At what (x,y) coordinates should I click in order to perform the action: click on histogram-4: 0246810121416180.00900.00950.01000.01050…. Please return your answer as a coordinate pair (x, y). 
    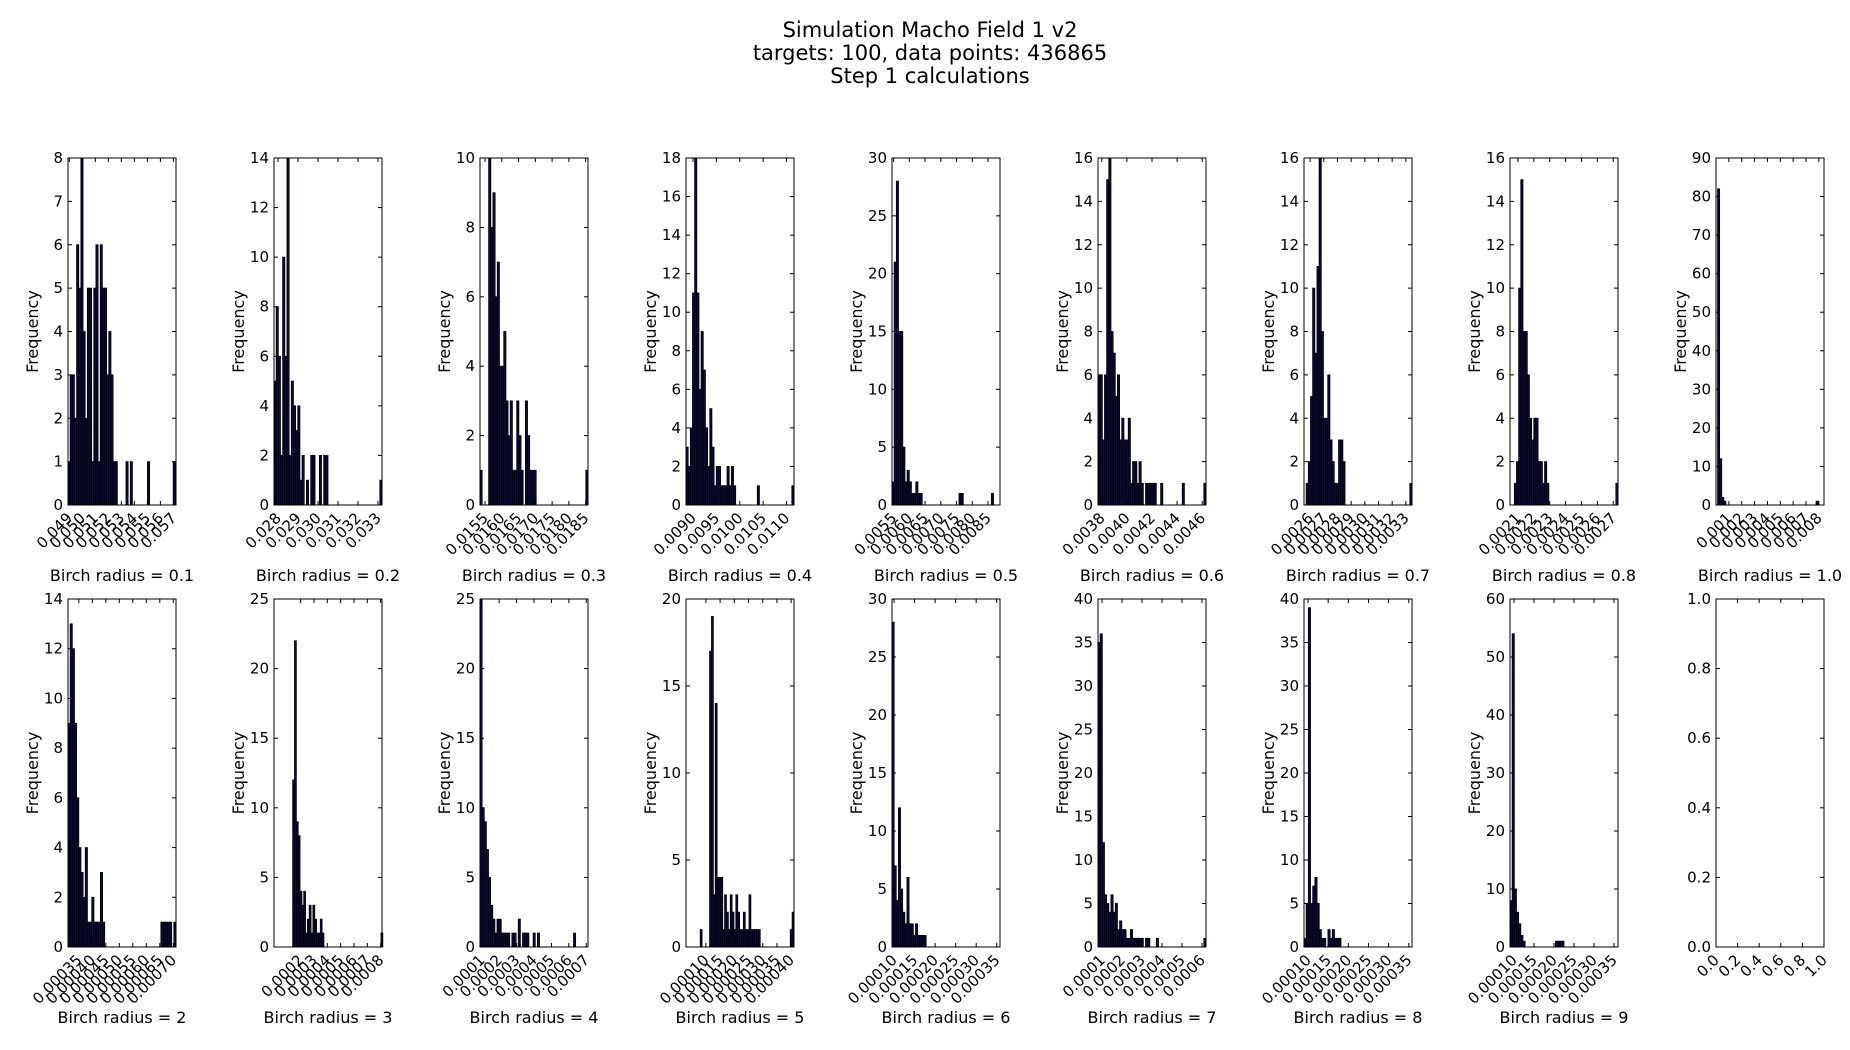
    Looking at the image, I should click on (726, 367).